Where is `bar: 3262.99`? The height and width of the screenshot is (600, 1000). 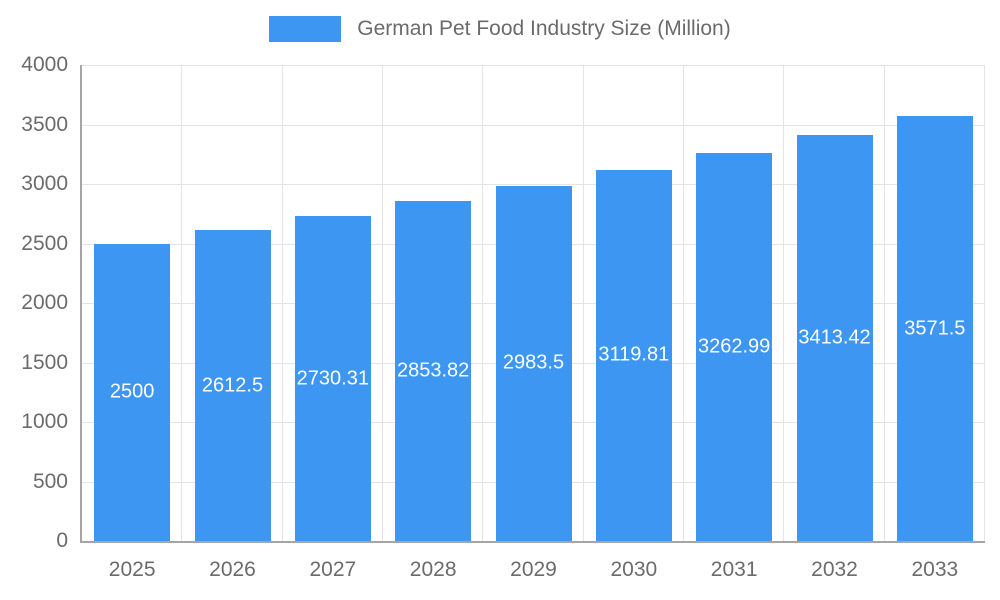 bar: 3262.99 is located at coordinates (734, 346).